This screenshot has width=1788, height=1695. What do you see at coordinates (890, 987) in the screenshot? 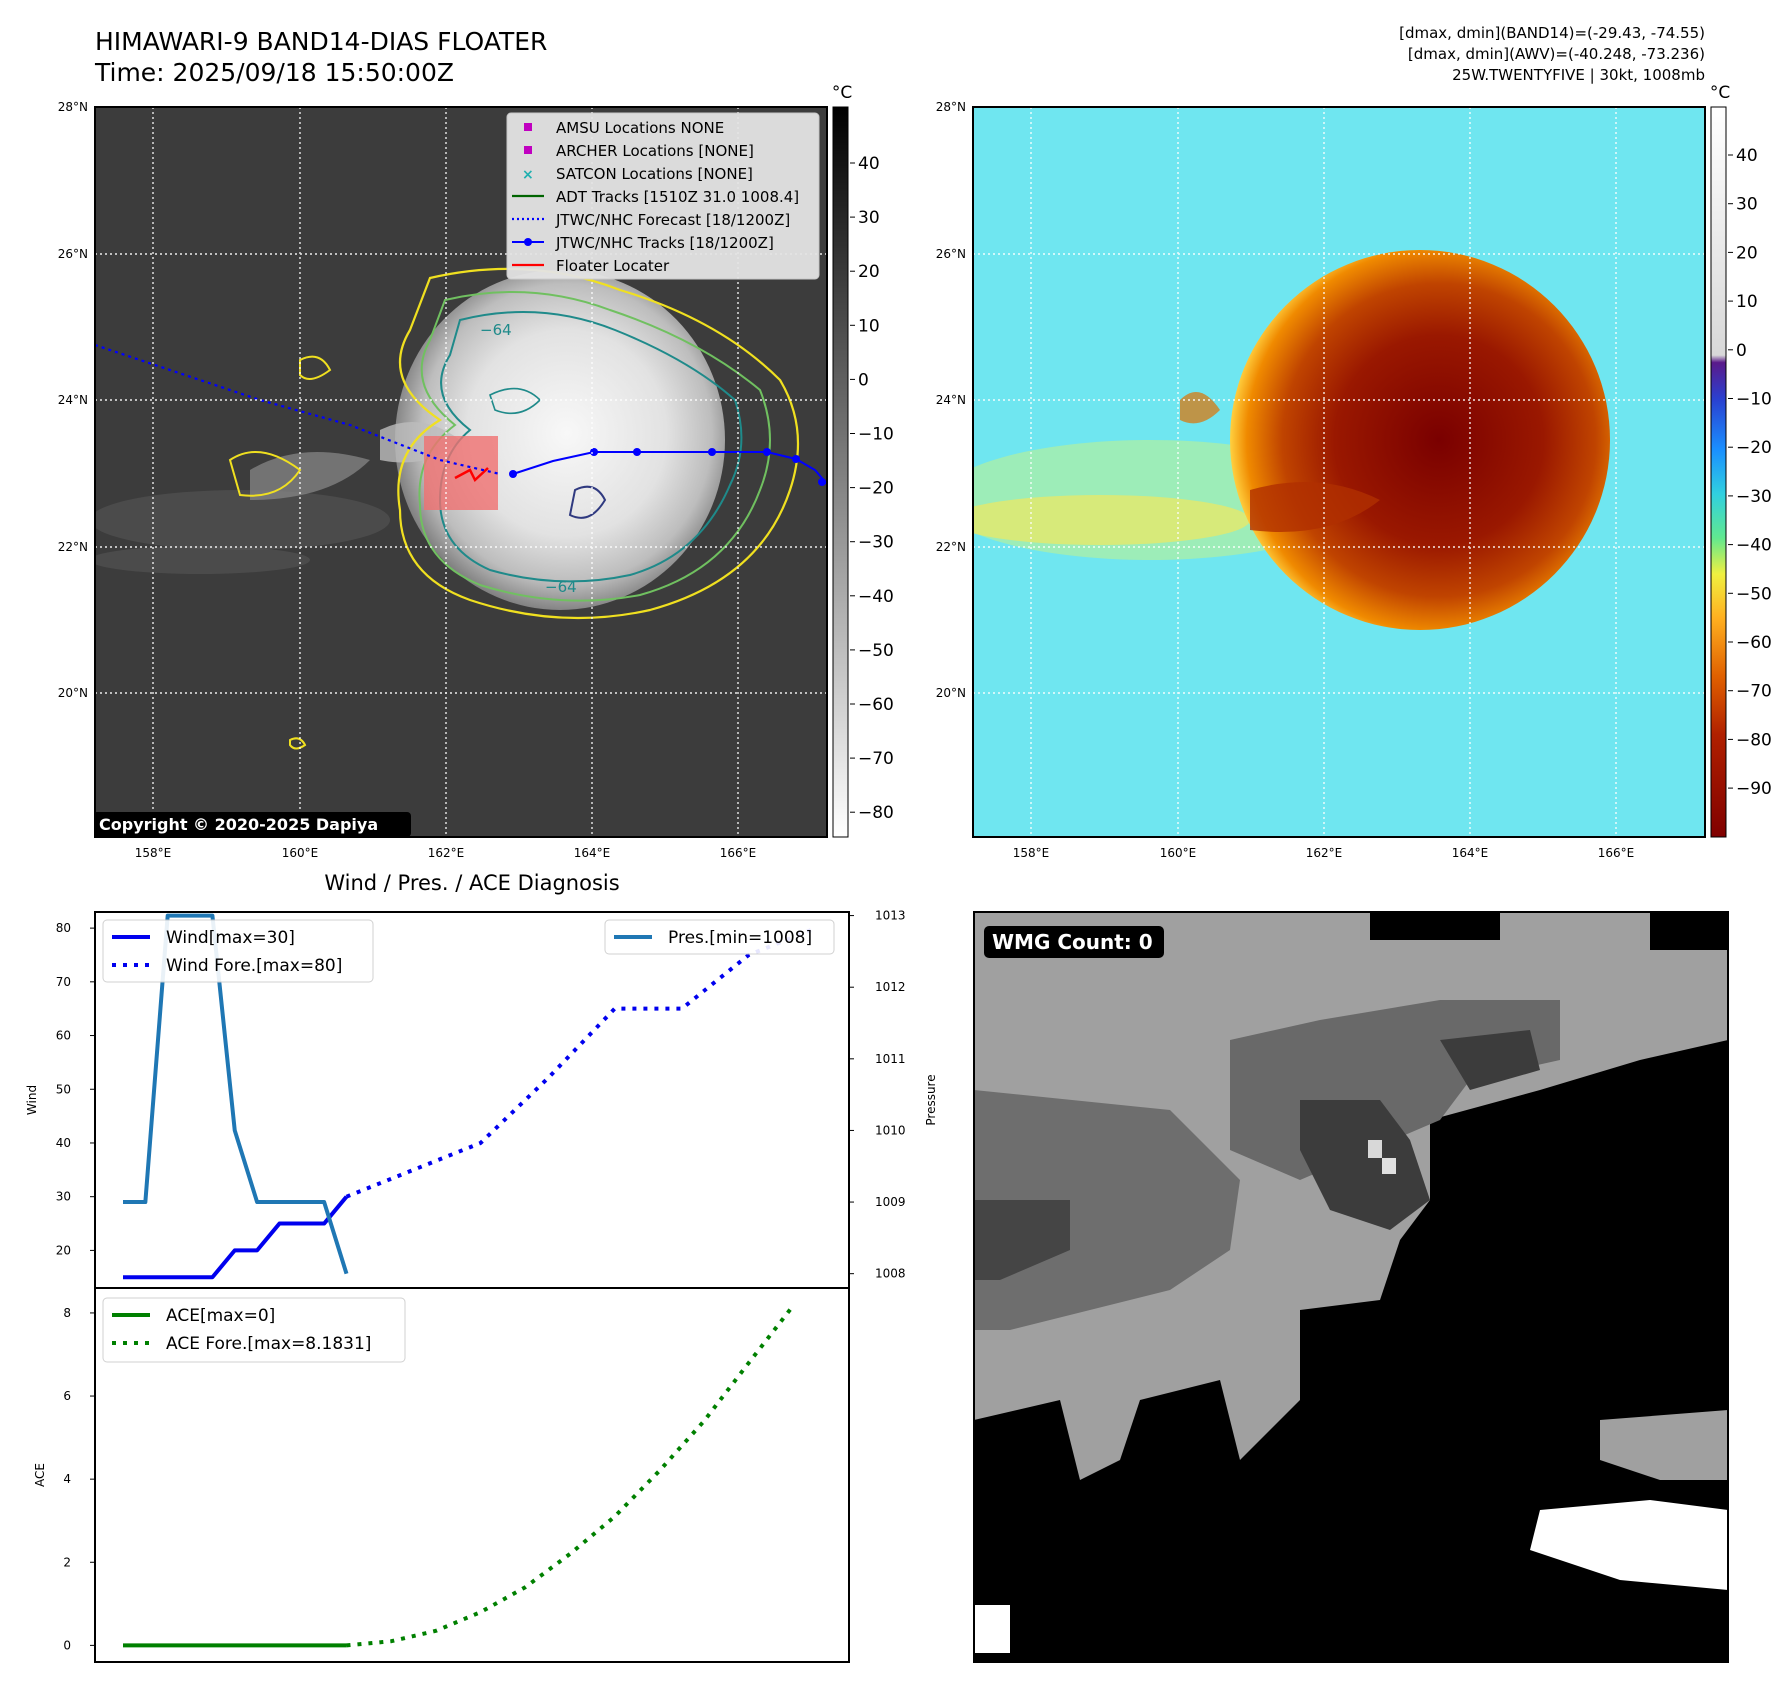
I see `pressure-ytick-label: 1012` at bounding box center [890, 987].